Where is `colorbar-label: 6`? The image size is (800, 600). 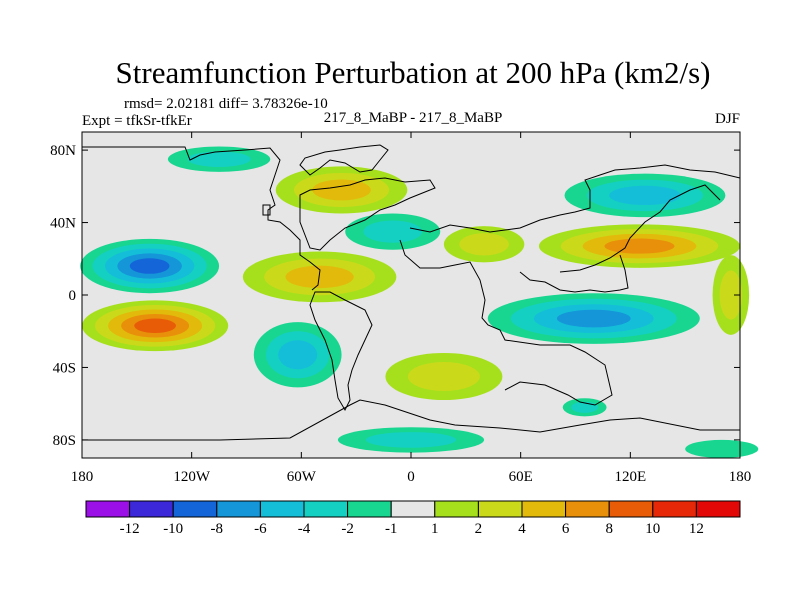
colorbar-label: 6 is located at coordinates (566, 529).